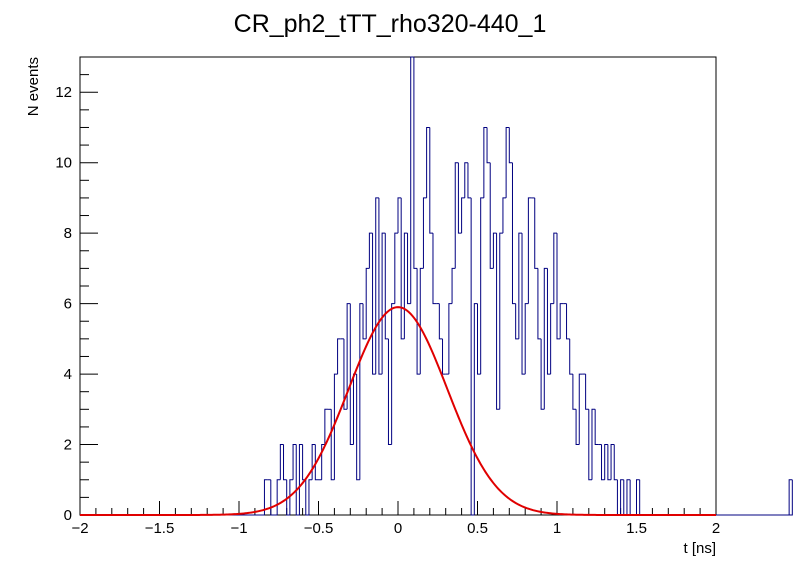 The width and height of the screenshot is (796, 572). I want to click on y-tick-label: 10, so click(63, 163).